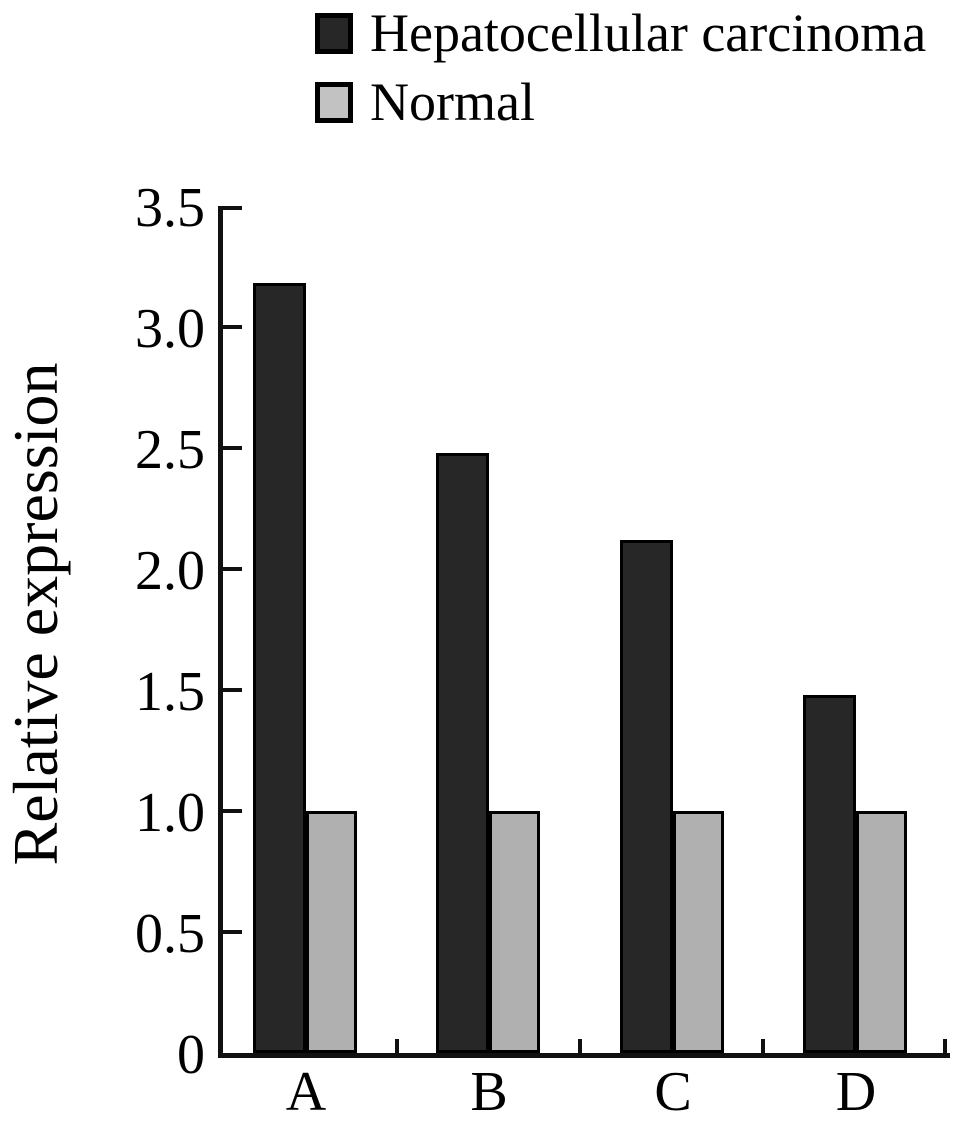 The height and width of the screenshot is (1130, 969). Describe the element at coordinates (170, 450) in the screenshot. I see `y-tick-label: 2.5` at that location.